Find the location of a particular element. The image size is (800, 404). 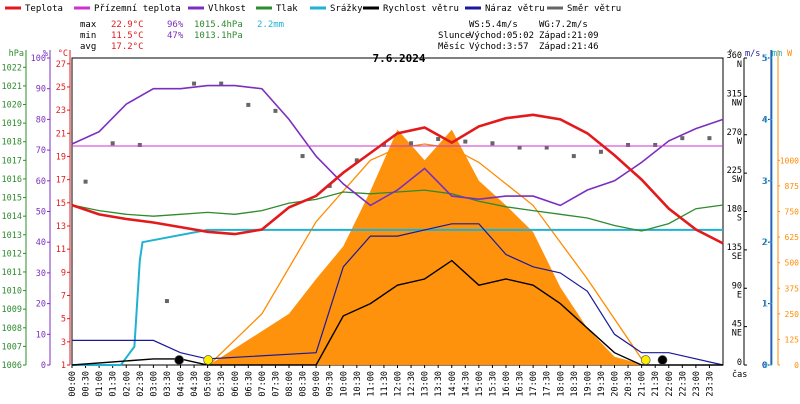

pct-axis-tick-label-6: 40 is located at coordinates (41, 243).